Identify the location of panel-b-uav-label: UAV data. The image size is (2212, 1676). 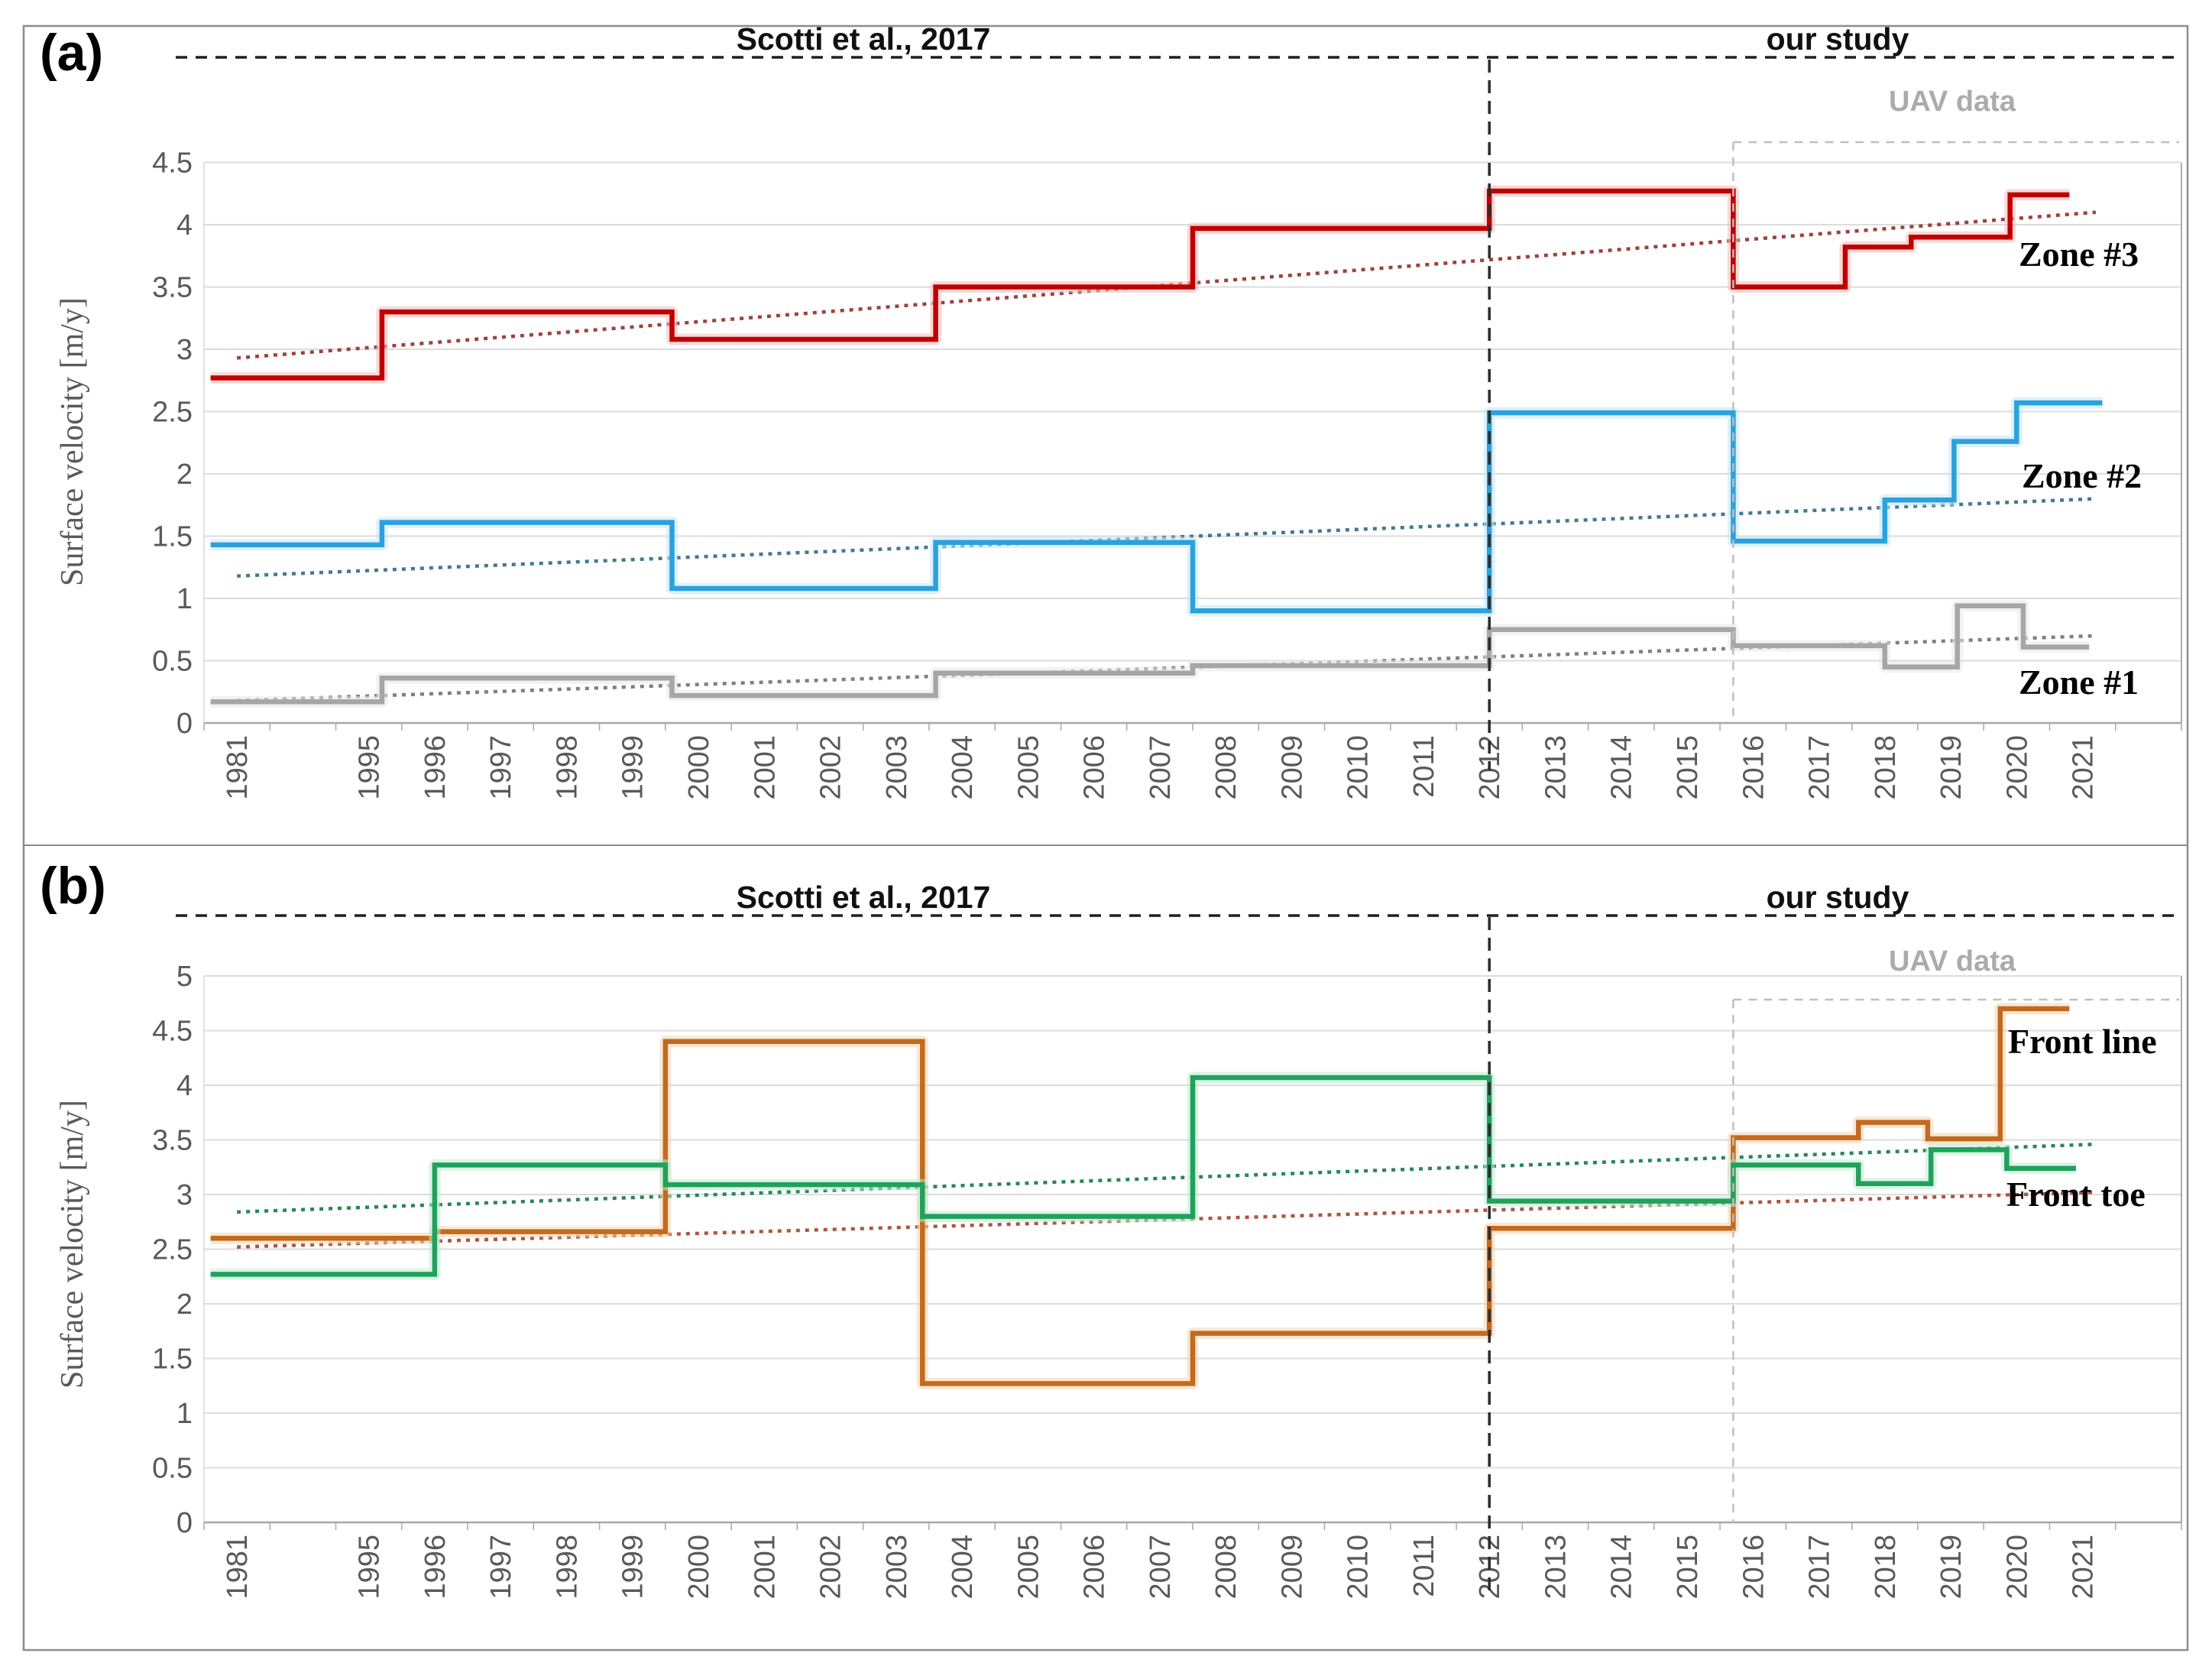
(1952, 961).